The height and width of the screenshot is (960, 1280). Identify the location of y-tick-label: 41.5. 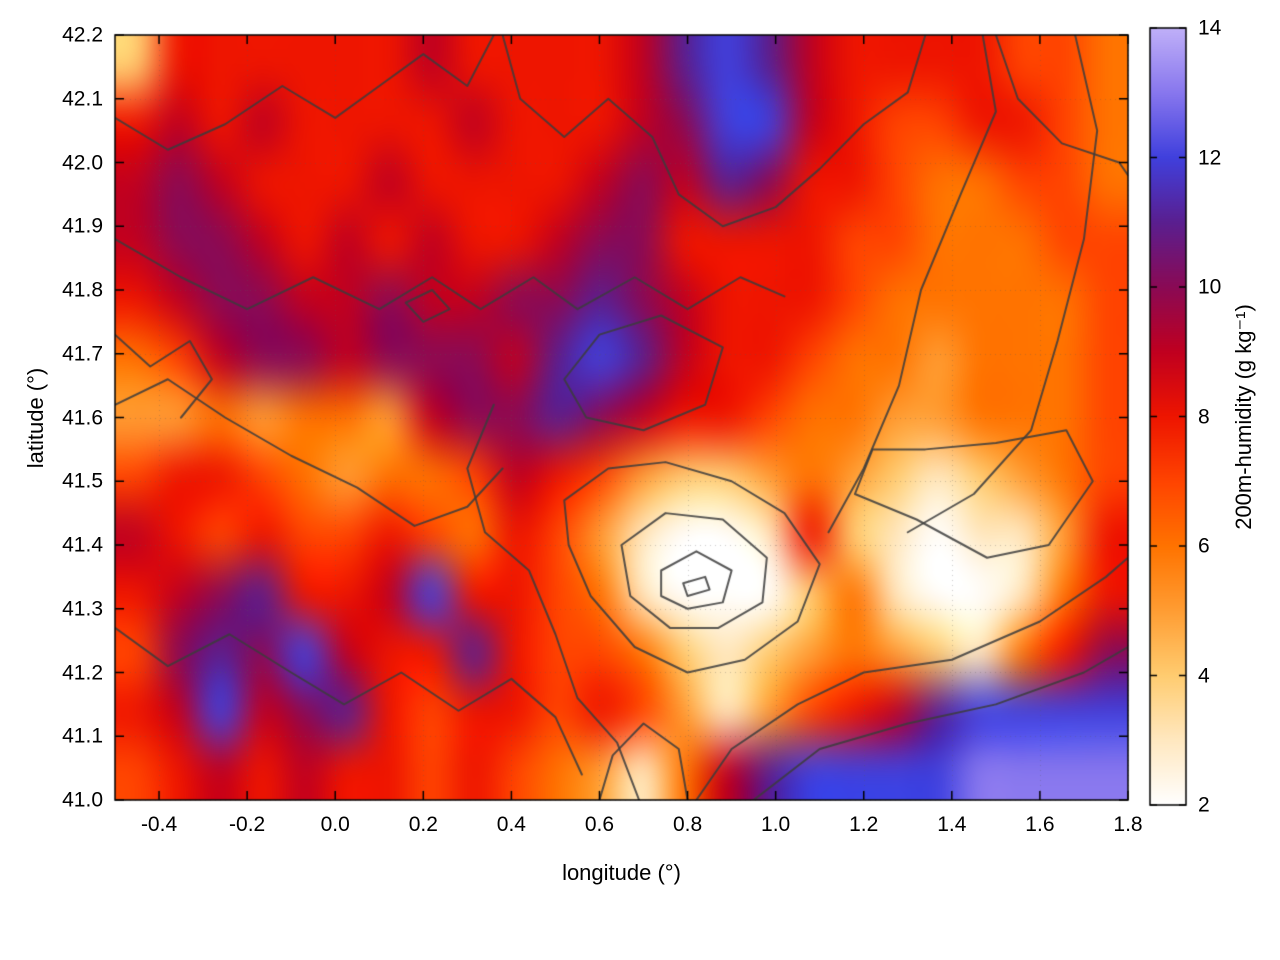
(82, 481).